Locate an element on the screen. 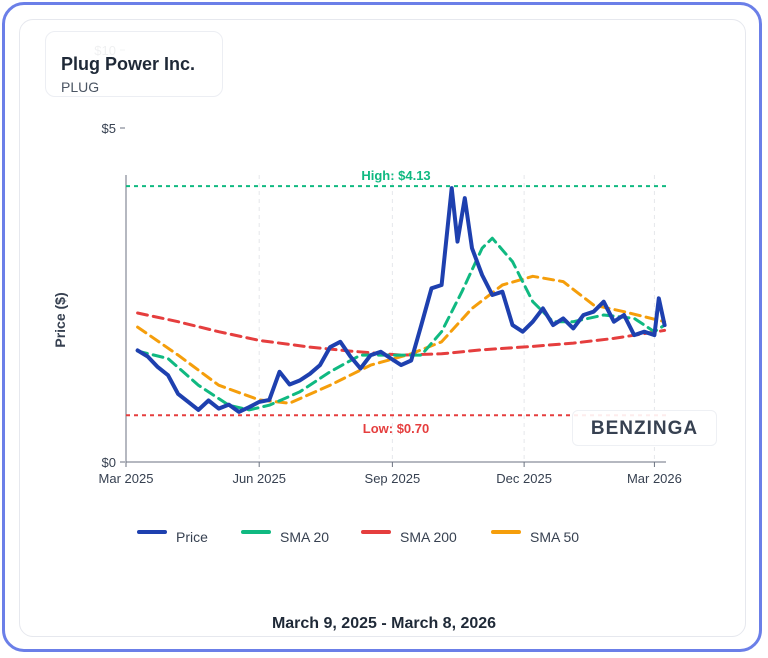 The width and height of the screenshot is (768, 658). x-tick-label: Sep 2025 is located at coordinates (393, 478).